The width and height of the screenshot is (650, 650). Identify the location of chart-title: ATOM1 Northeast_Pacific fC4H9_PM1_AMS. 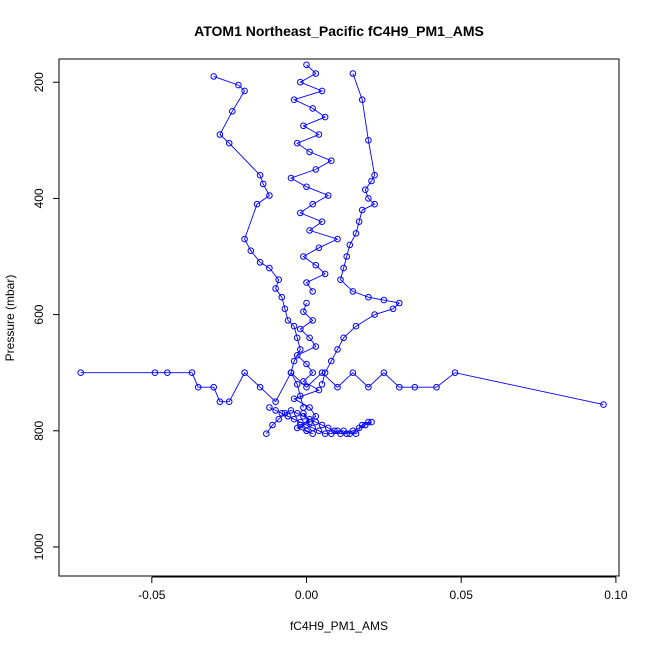
(339, 31).